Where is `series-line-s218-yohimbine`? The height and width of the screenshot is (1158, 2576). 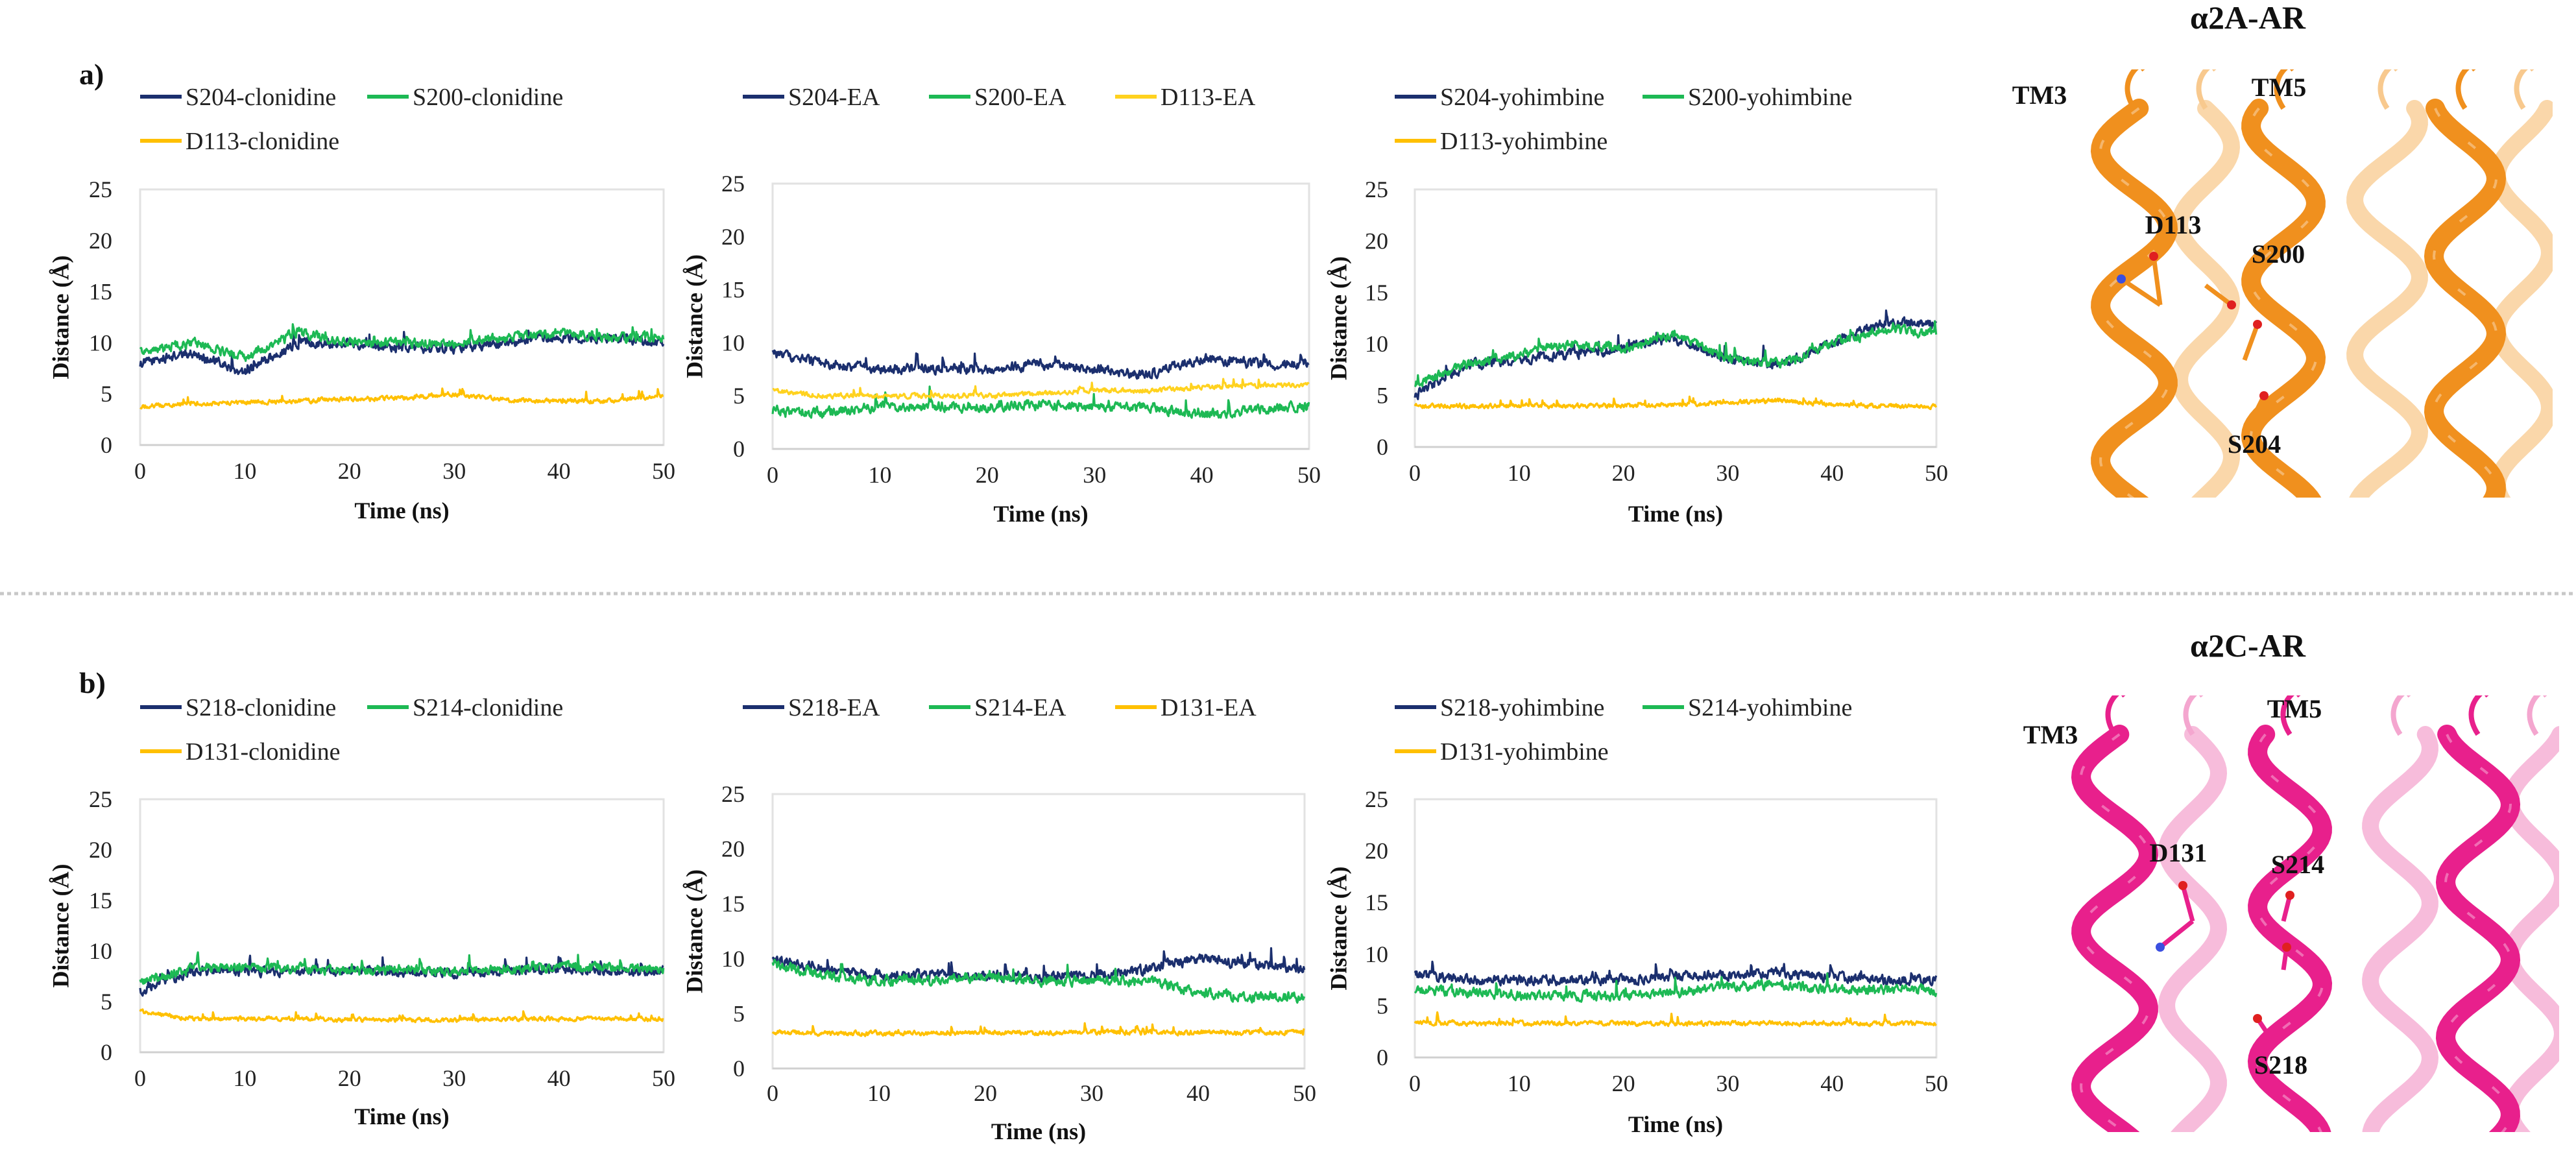
series-line-s218-yohimbine is located at coordinates (1676, 973).